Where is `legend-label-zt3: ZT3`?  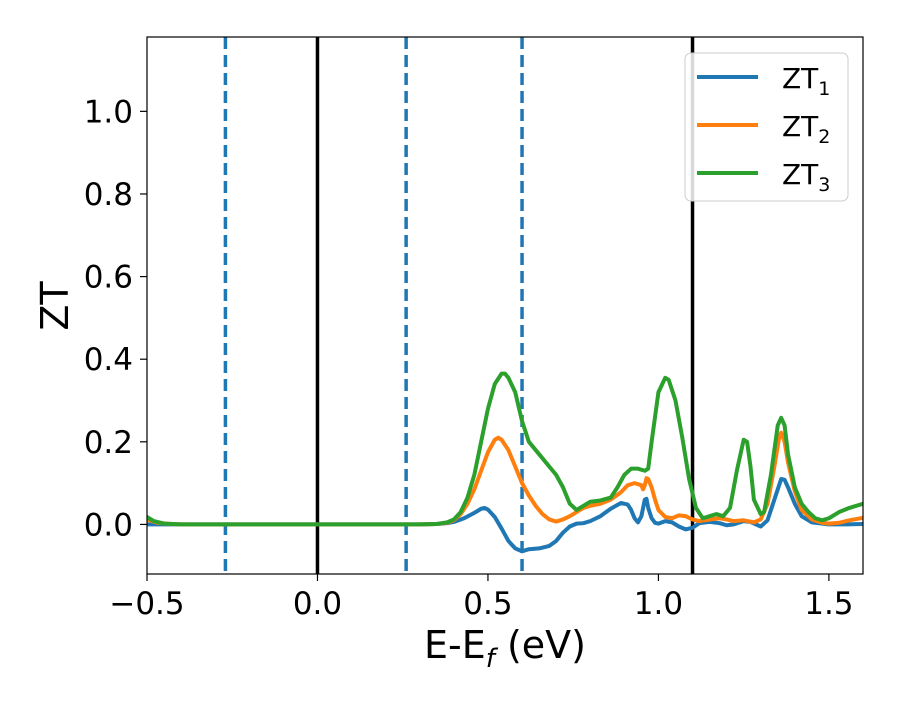
legend-label-zt3: ZT3 is located at coordinates (806, 177).